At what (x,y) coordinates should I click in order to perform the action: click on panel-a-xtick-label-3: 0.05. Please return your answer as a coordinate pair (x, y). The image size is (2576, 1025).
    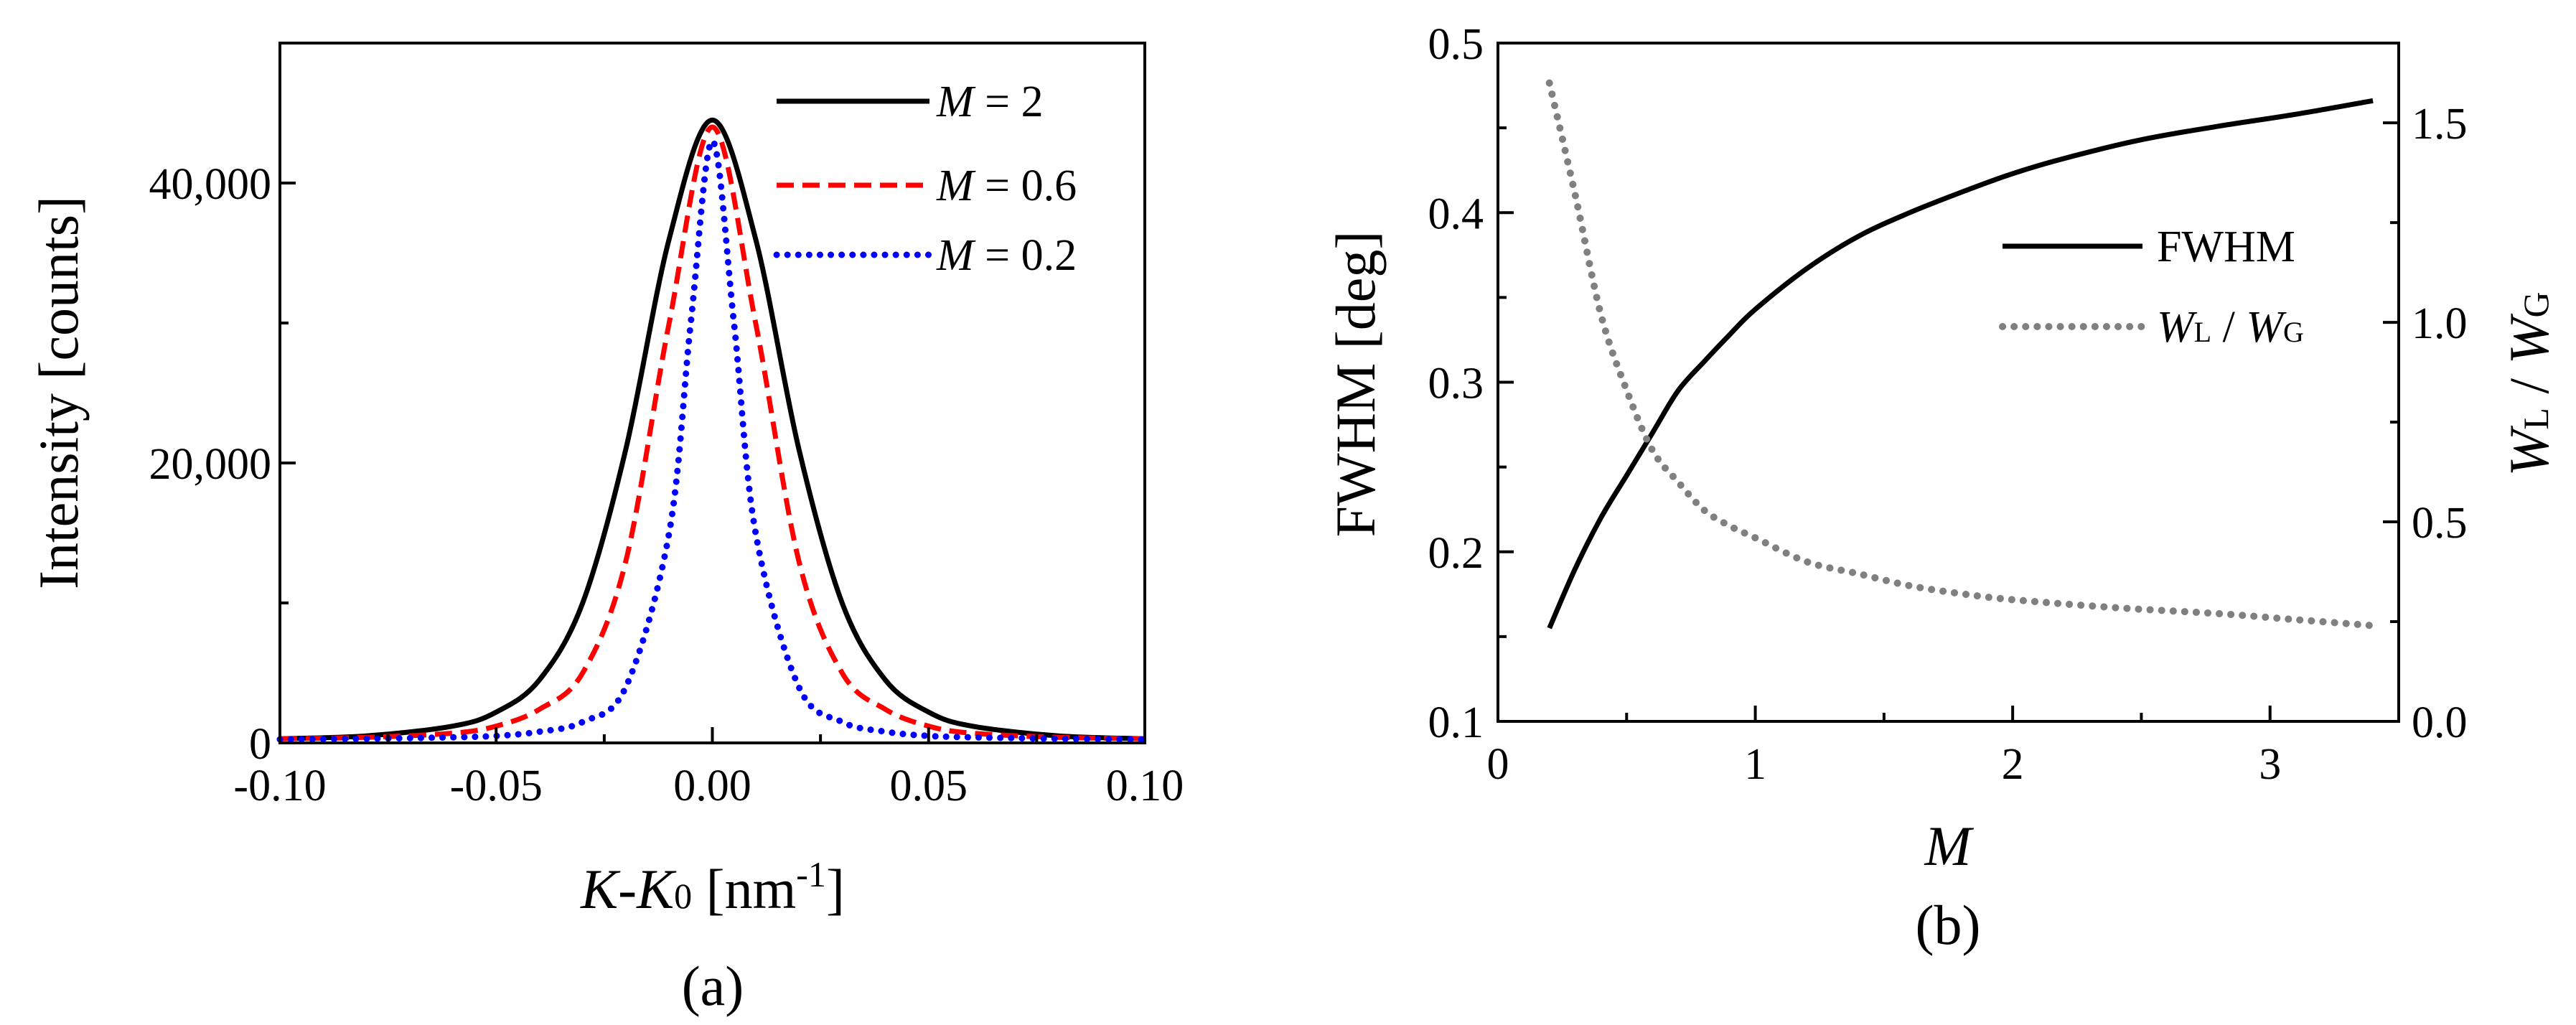
    Looking at the image, I should click on (929, 786).